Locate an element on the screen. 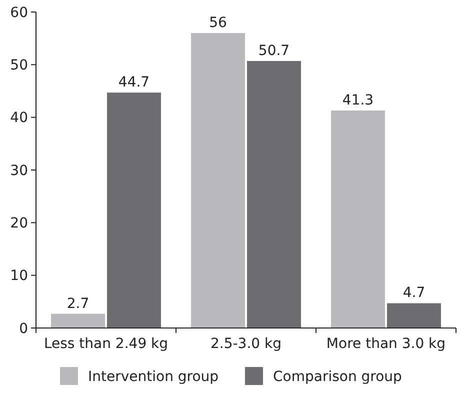 The height and width of the screenshot is (406, 466). legend-label: Comparison group is located at coordinates (337, 376).